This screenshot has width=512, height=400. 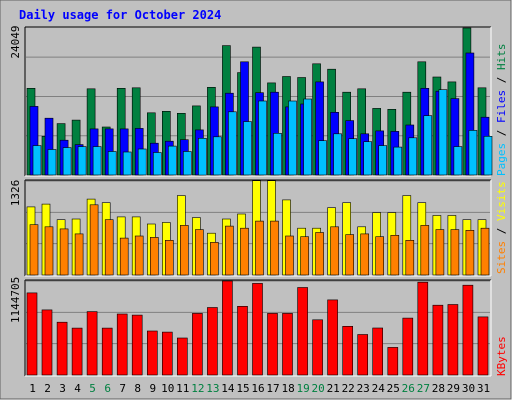 What do you see at coordinates (363, 388) in the screenshot?
I see `x-tick-label: 23` at bounding box center [363, 388].